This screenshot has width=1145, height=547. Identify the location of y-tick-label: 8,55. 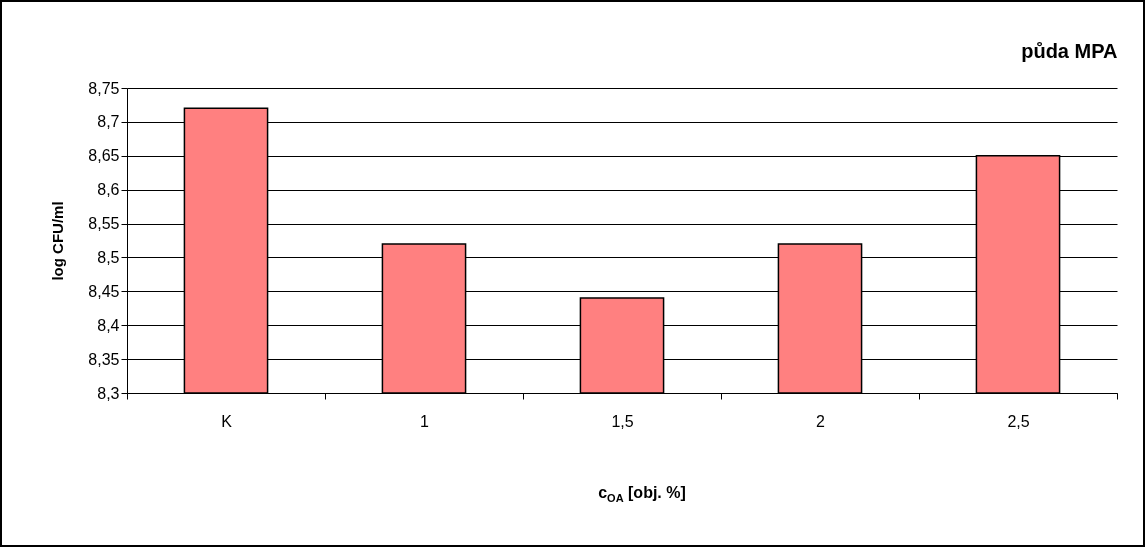
(104, 224).